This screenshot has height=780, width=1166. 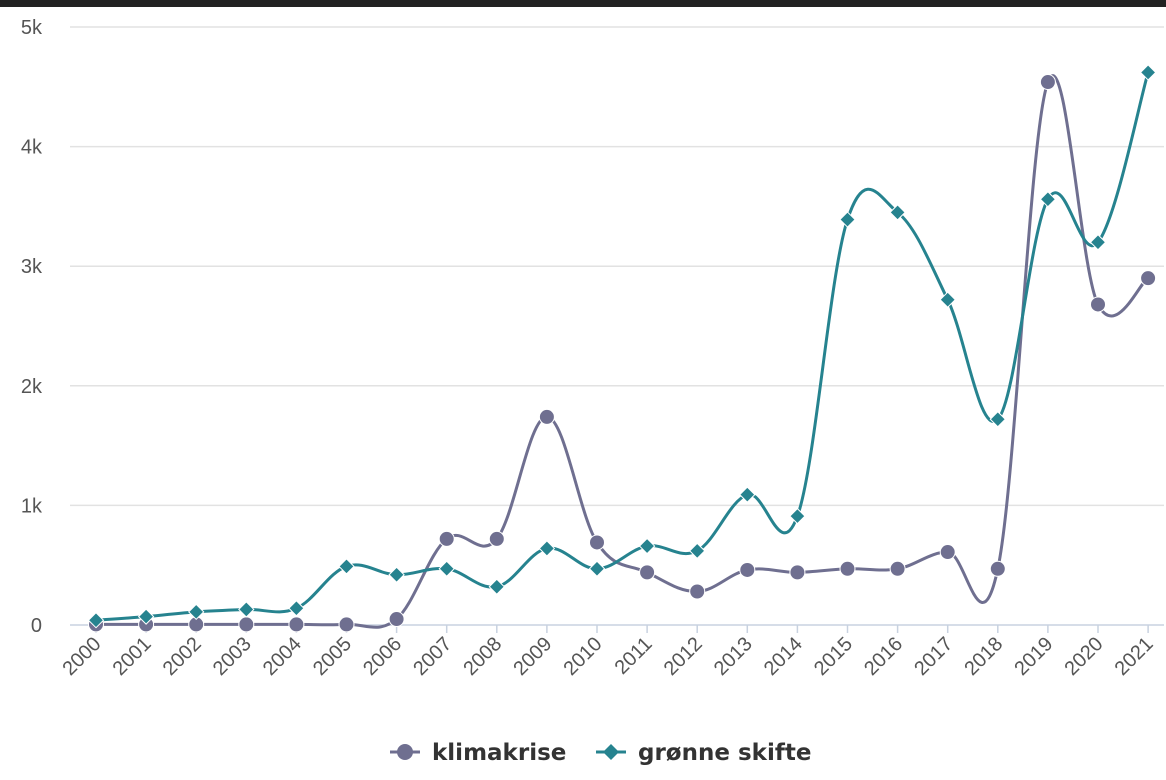 I want to click on legend-item-1: grønne skifte, so click(x=703, y=753).